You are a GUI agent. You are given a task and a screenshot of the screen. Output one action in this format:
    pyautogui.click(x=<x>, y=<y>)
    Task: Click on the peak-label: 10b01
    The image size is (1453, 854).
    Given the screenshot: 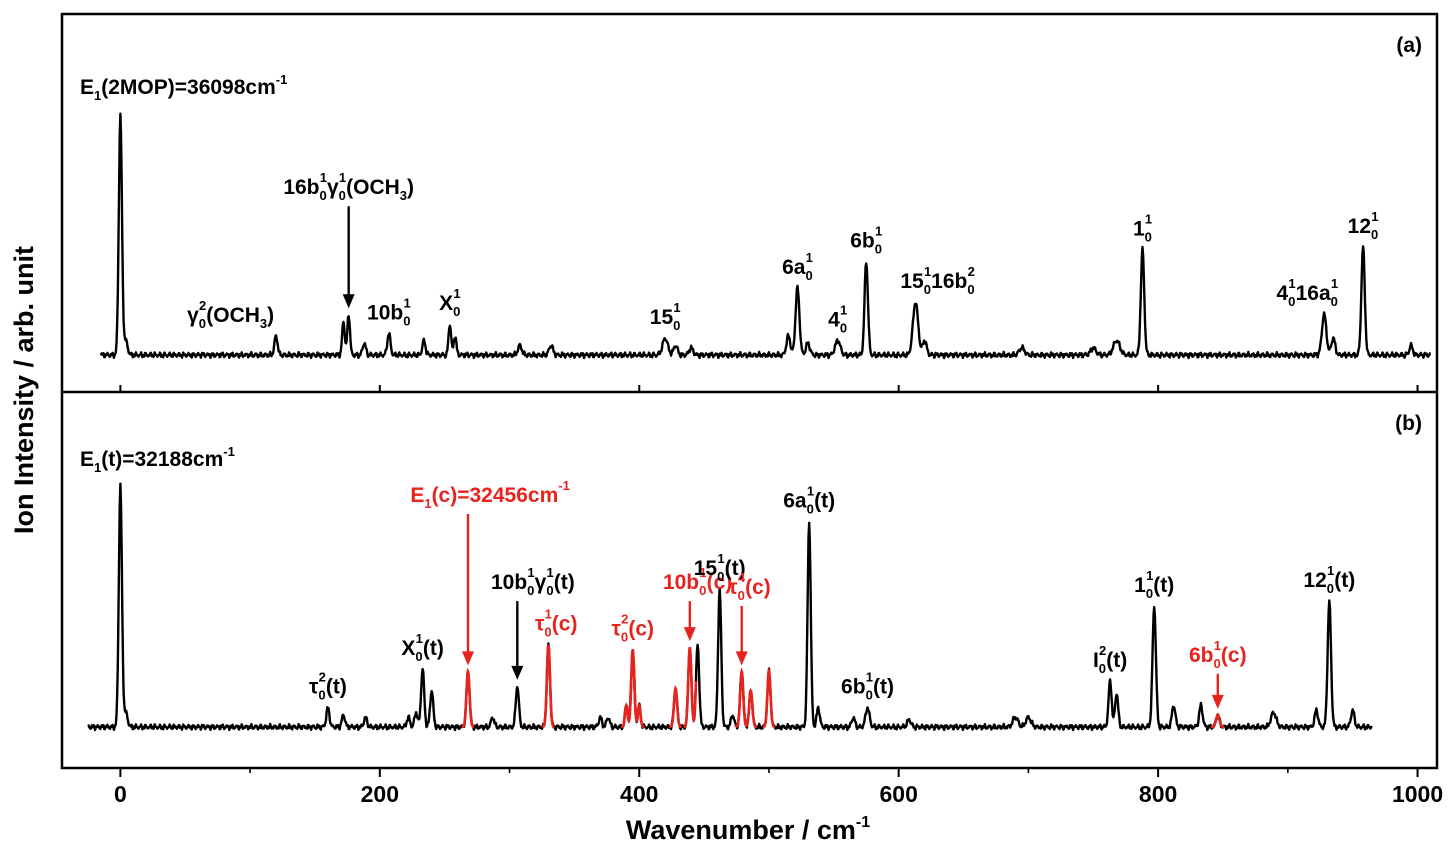 What is the action you would take?
    pyautogui.click(x=389, y=311)
    